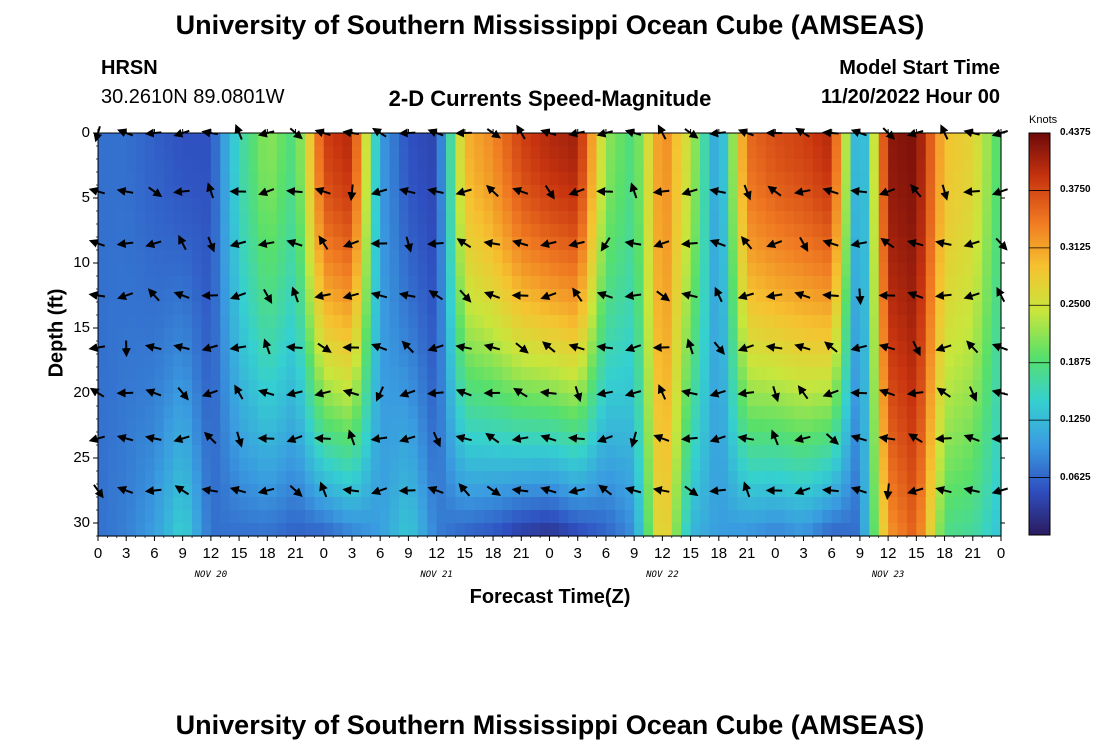 This screenshot has width=1100, height=750. Describe the element at coordinates (436, 553) in the screenshot. I see `x-tick-label: 12` at that location.